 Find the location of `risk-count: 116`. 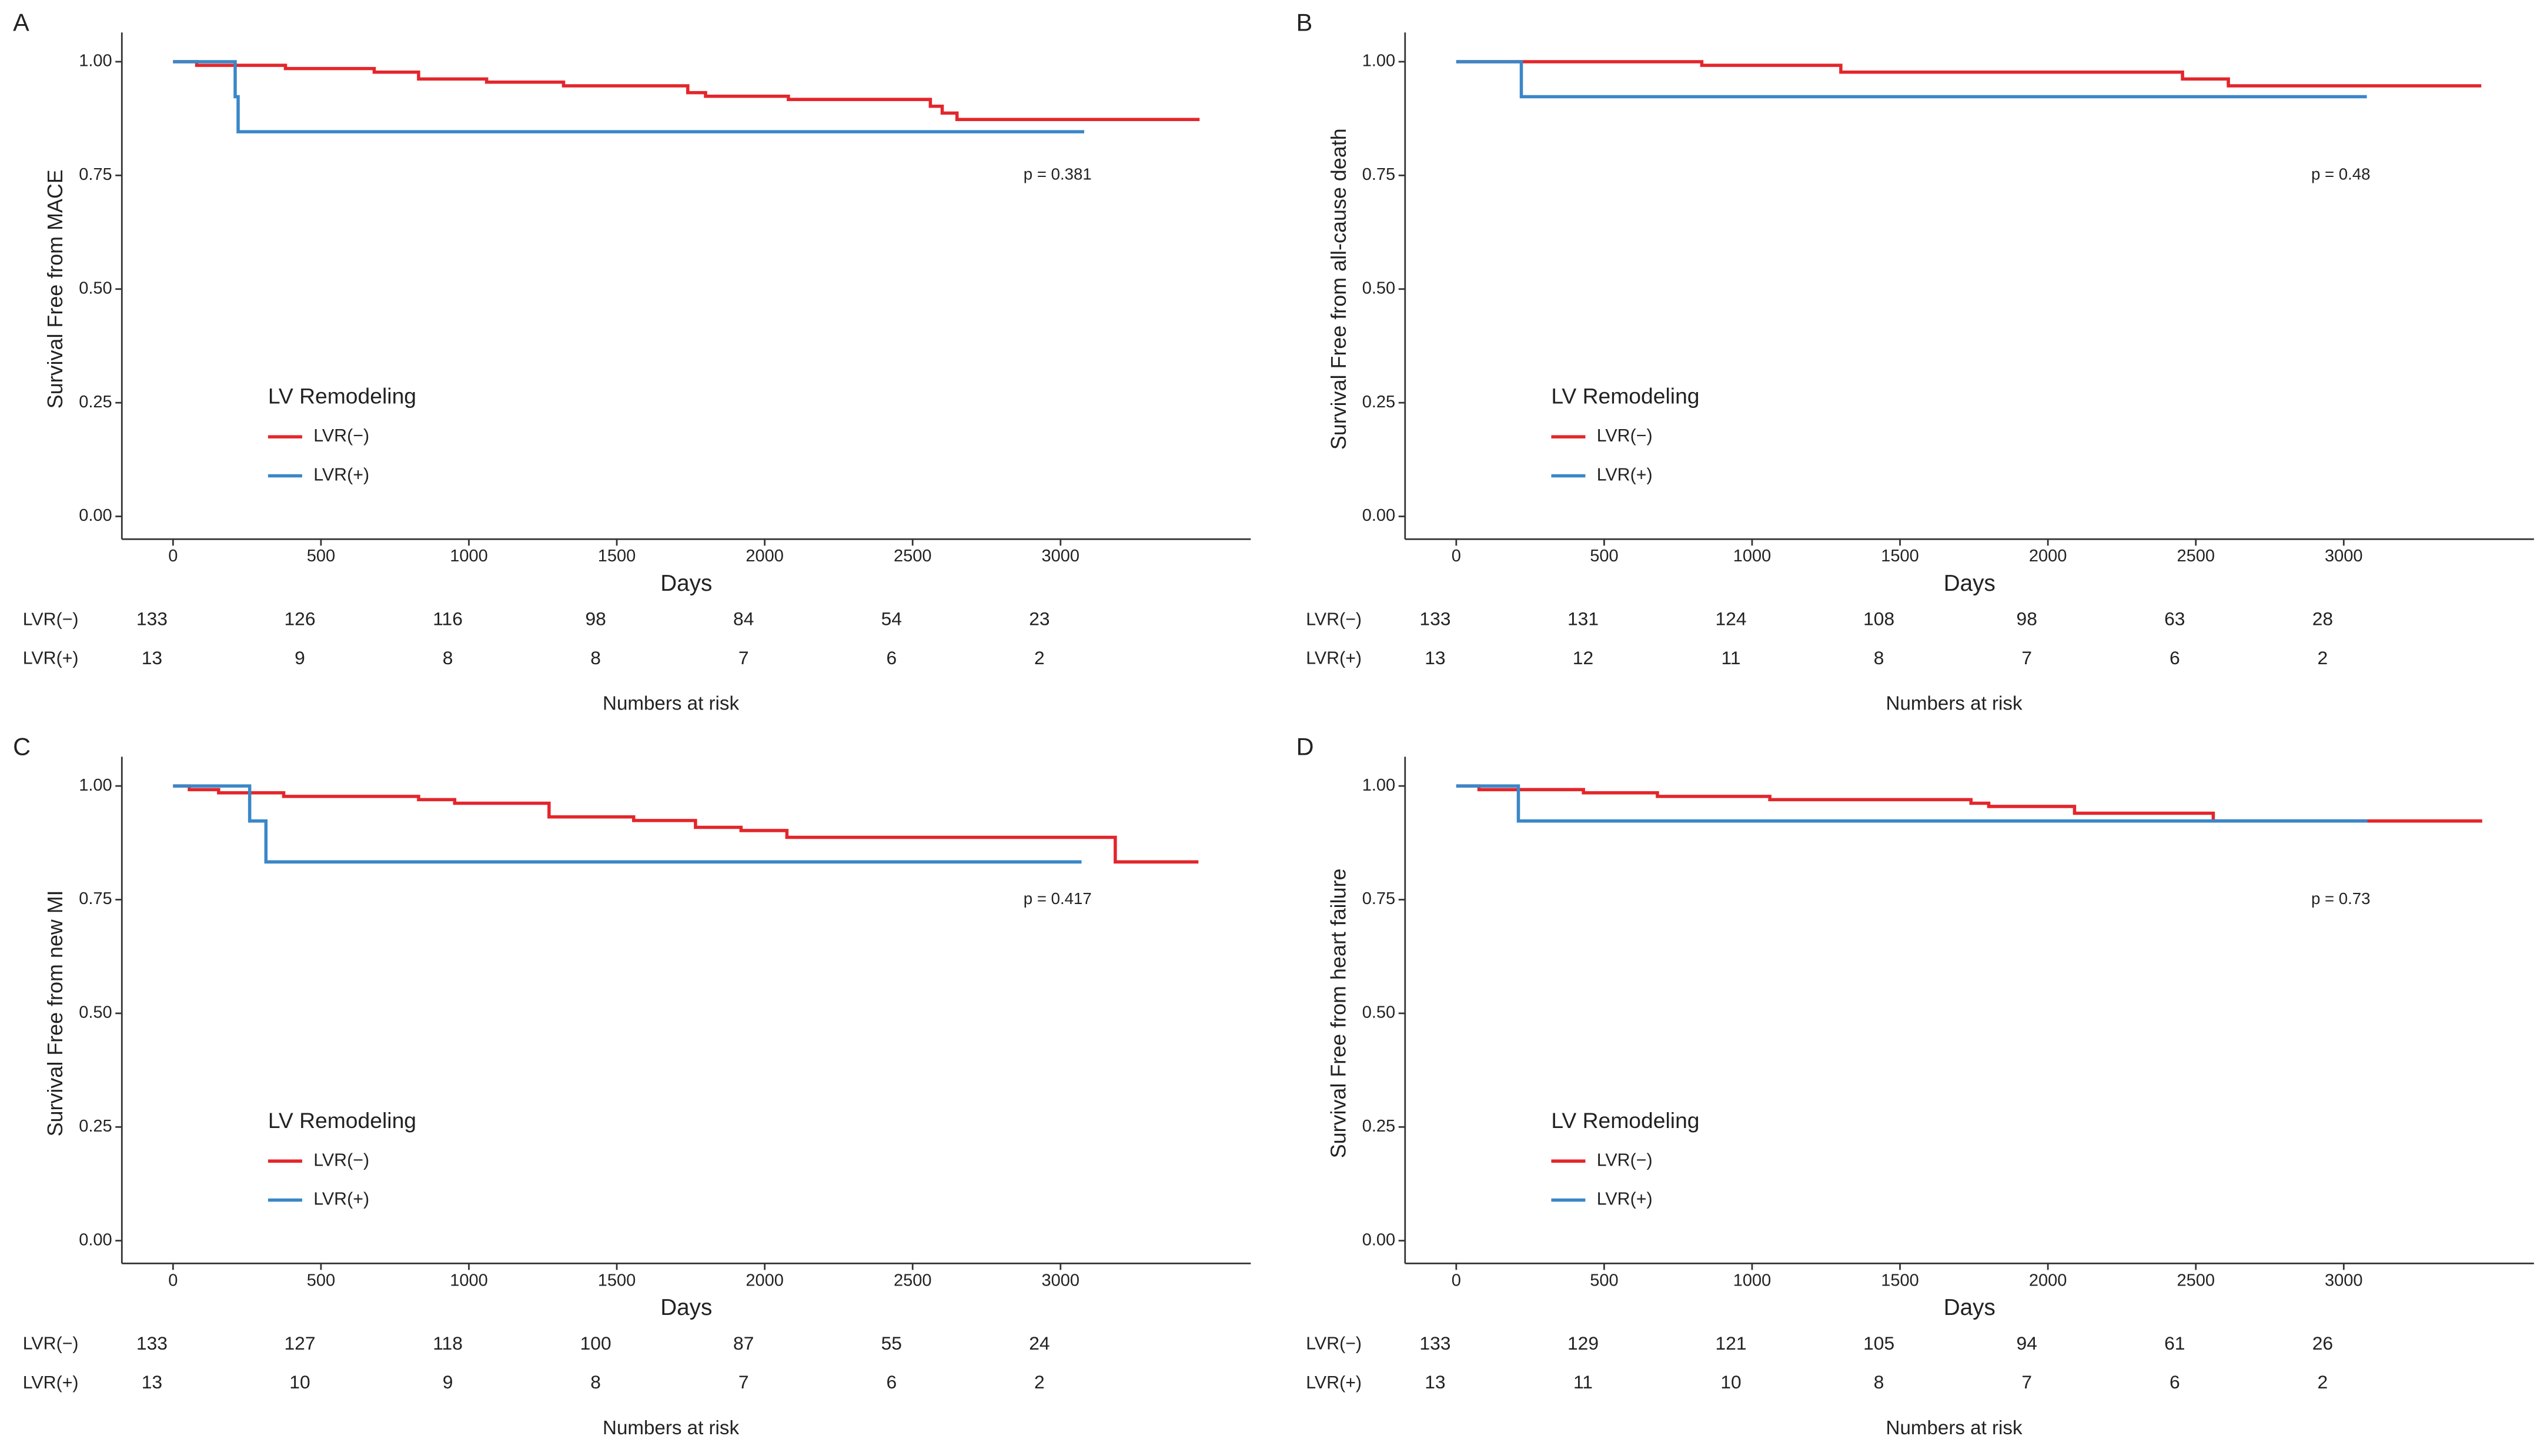

risk-count: 116 is located at coordinates (448, 619).